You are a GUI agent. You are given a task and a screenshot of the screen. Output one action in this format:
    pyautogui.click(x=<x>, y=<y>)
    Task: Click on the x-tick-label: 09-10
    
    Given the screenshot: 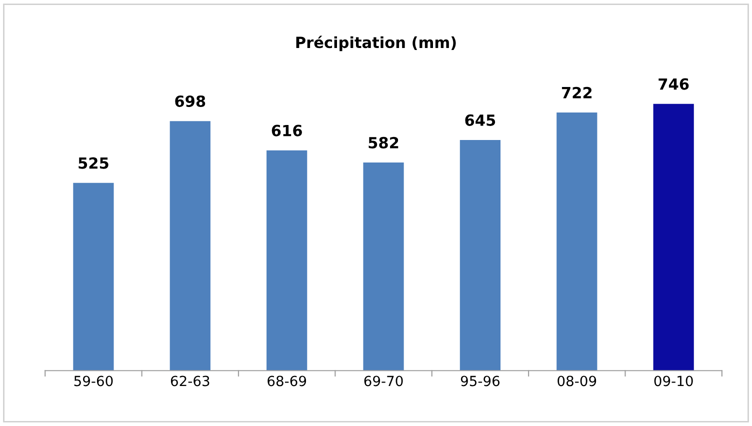 What is the action you would take?
    pyautogui.click(x=673, y=381)
    